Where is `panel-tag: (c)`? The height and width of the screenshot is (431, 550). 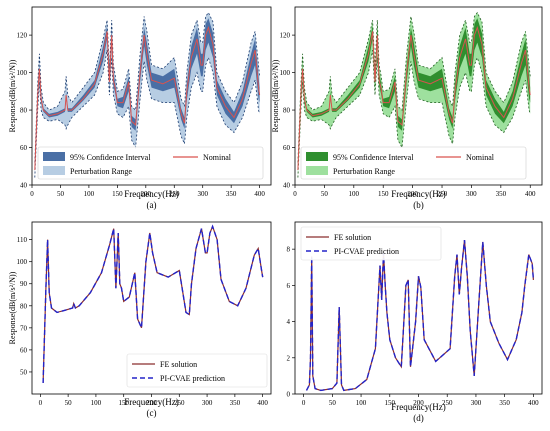 panel-tag: (c) is located at coordinates (152, 413).